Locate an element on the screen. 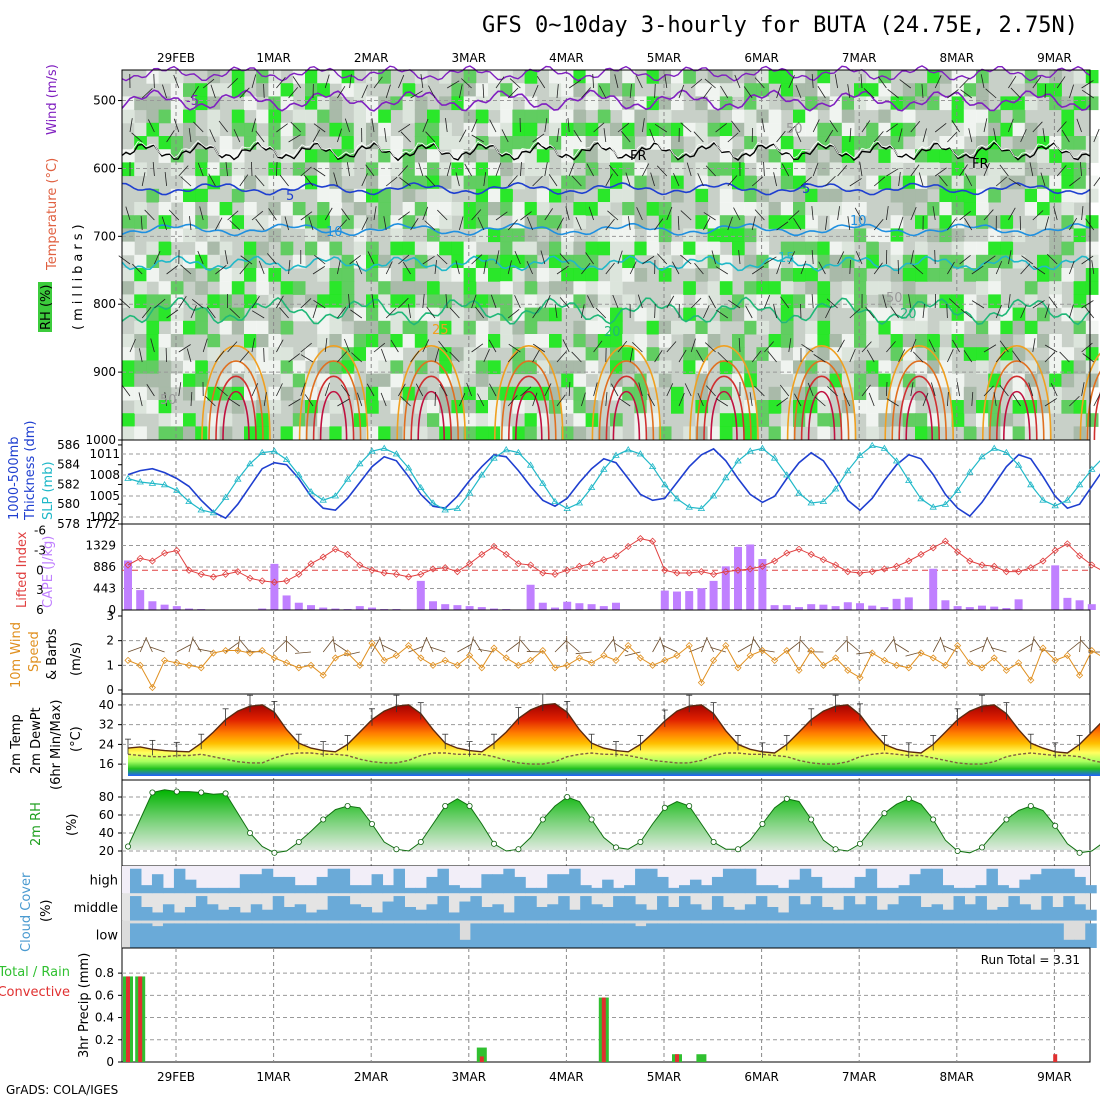 Image resolution: width=1100 pixels, height=1100 pixels. contour-label: 15 is located at coordinates (786, 258).